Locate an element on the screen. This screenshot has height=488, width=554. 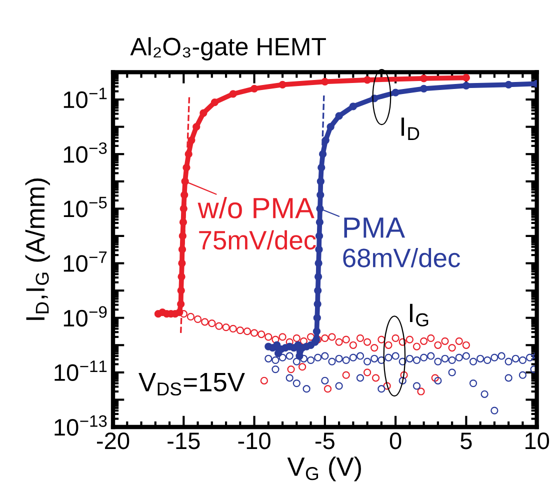
x-tick-label: 0 is located at coordinates (396, 441).